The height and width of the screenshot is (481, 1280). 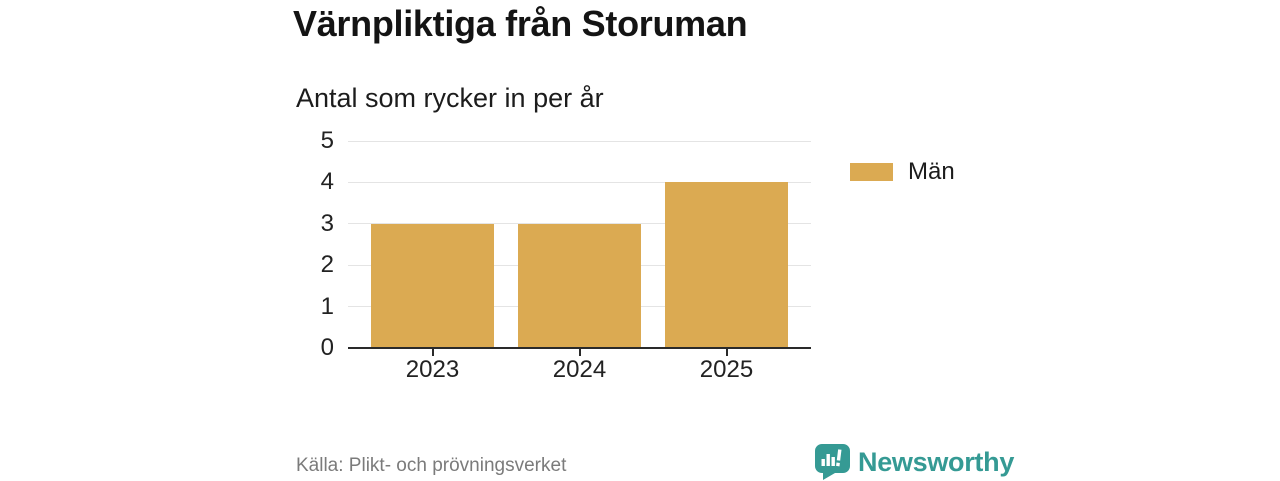 What do you see at coordinates (726, 265) in the screenshot?
I see `bar-2025` at bounding box center [726, 265].